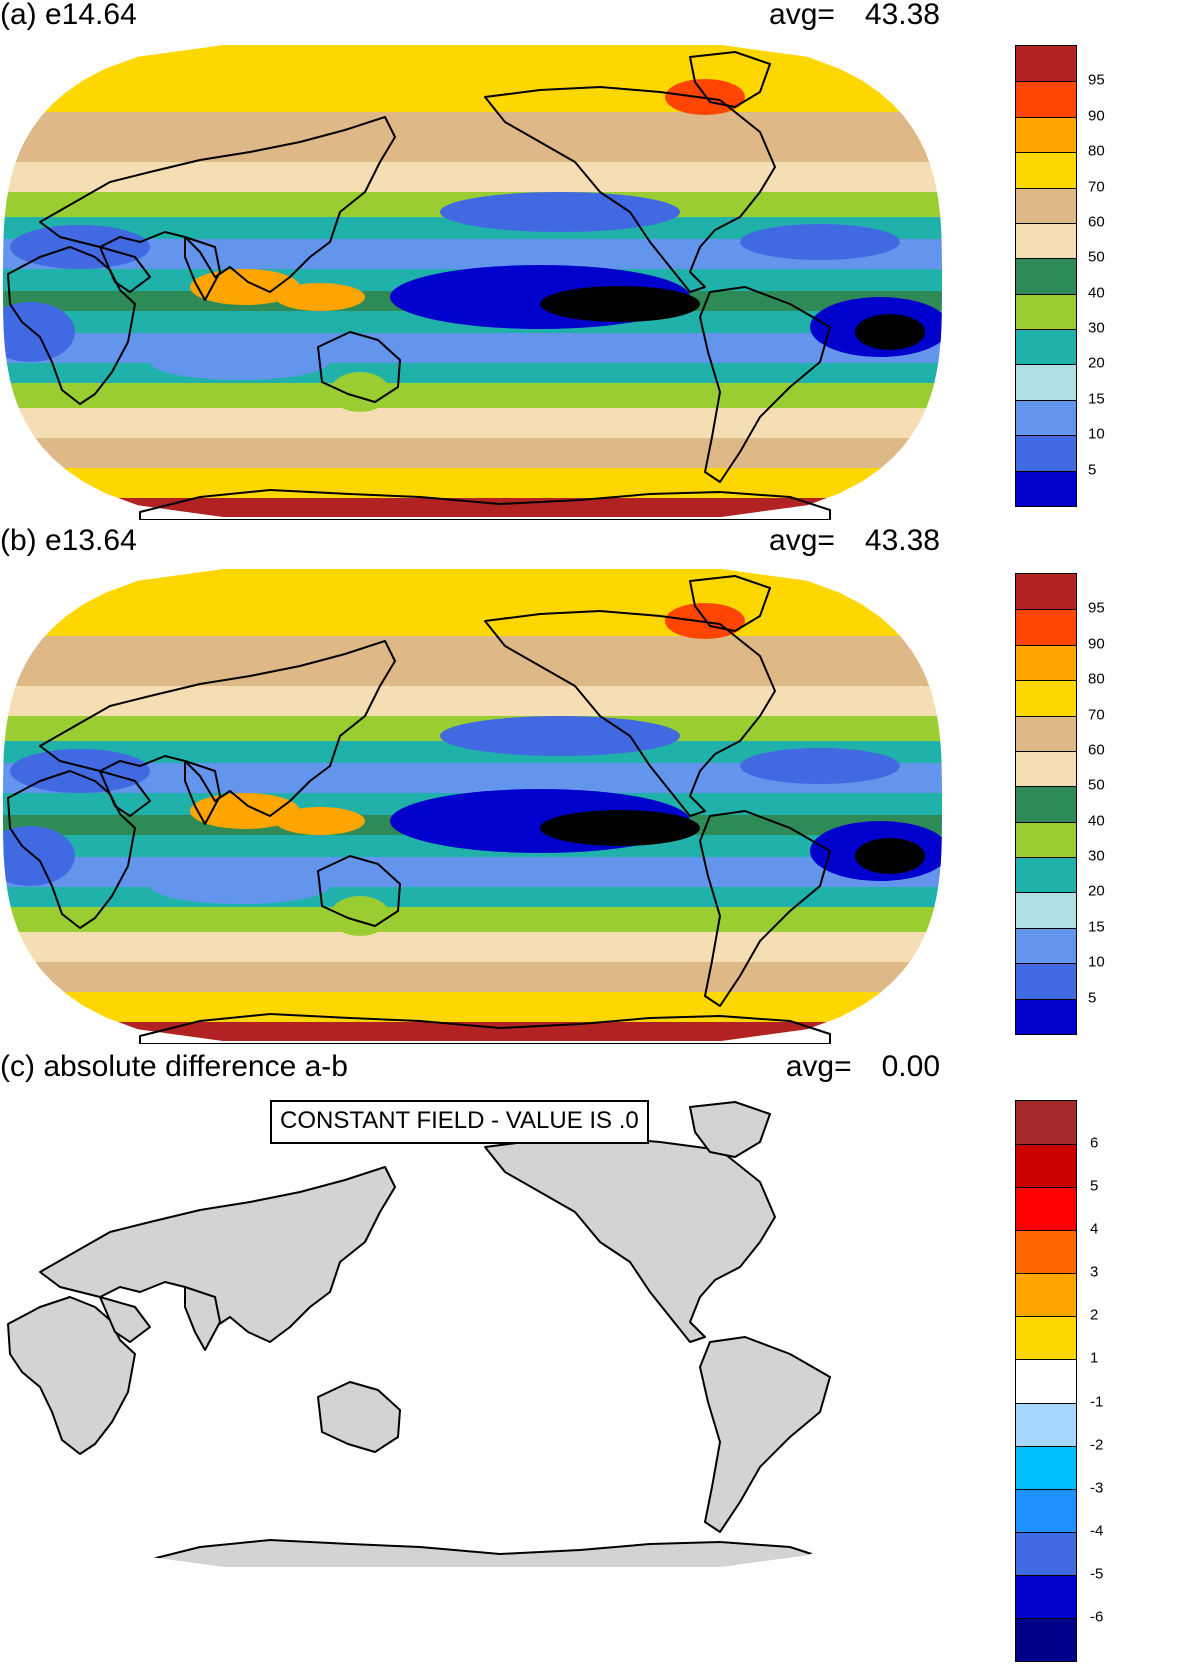 Image resolution: width=1183 pixels, height=1677 pixels. I want to click on panel-c-colorbar-labels: 6 5 4 3 2 1 -1 -2 -3 -4 -5 -6, so click(1110, 1380).